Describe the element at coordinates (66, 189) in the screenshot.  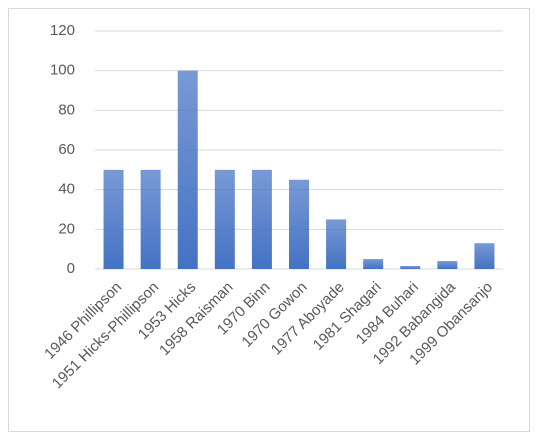
I see `y-tick-label: 40` at that location.